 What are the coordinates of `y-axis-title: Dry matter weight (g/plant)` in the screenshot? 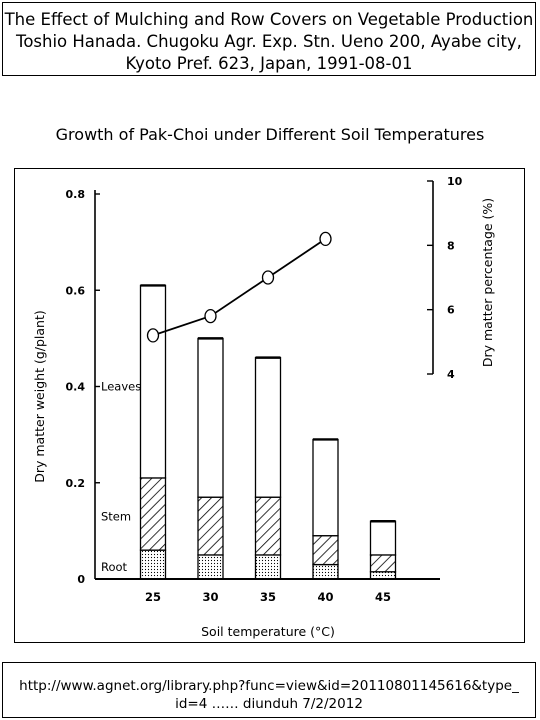 It's located at (39, 396).